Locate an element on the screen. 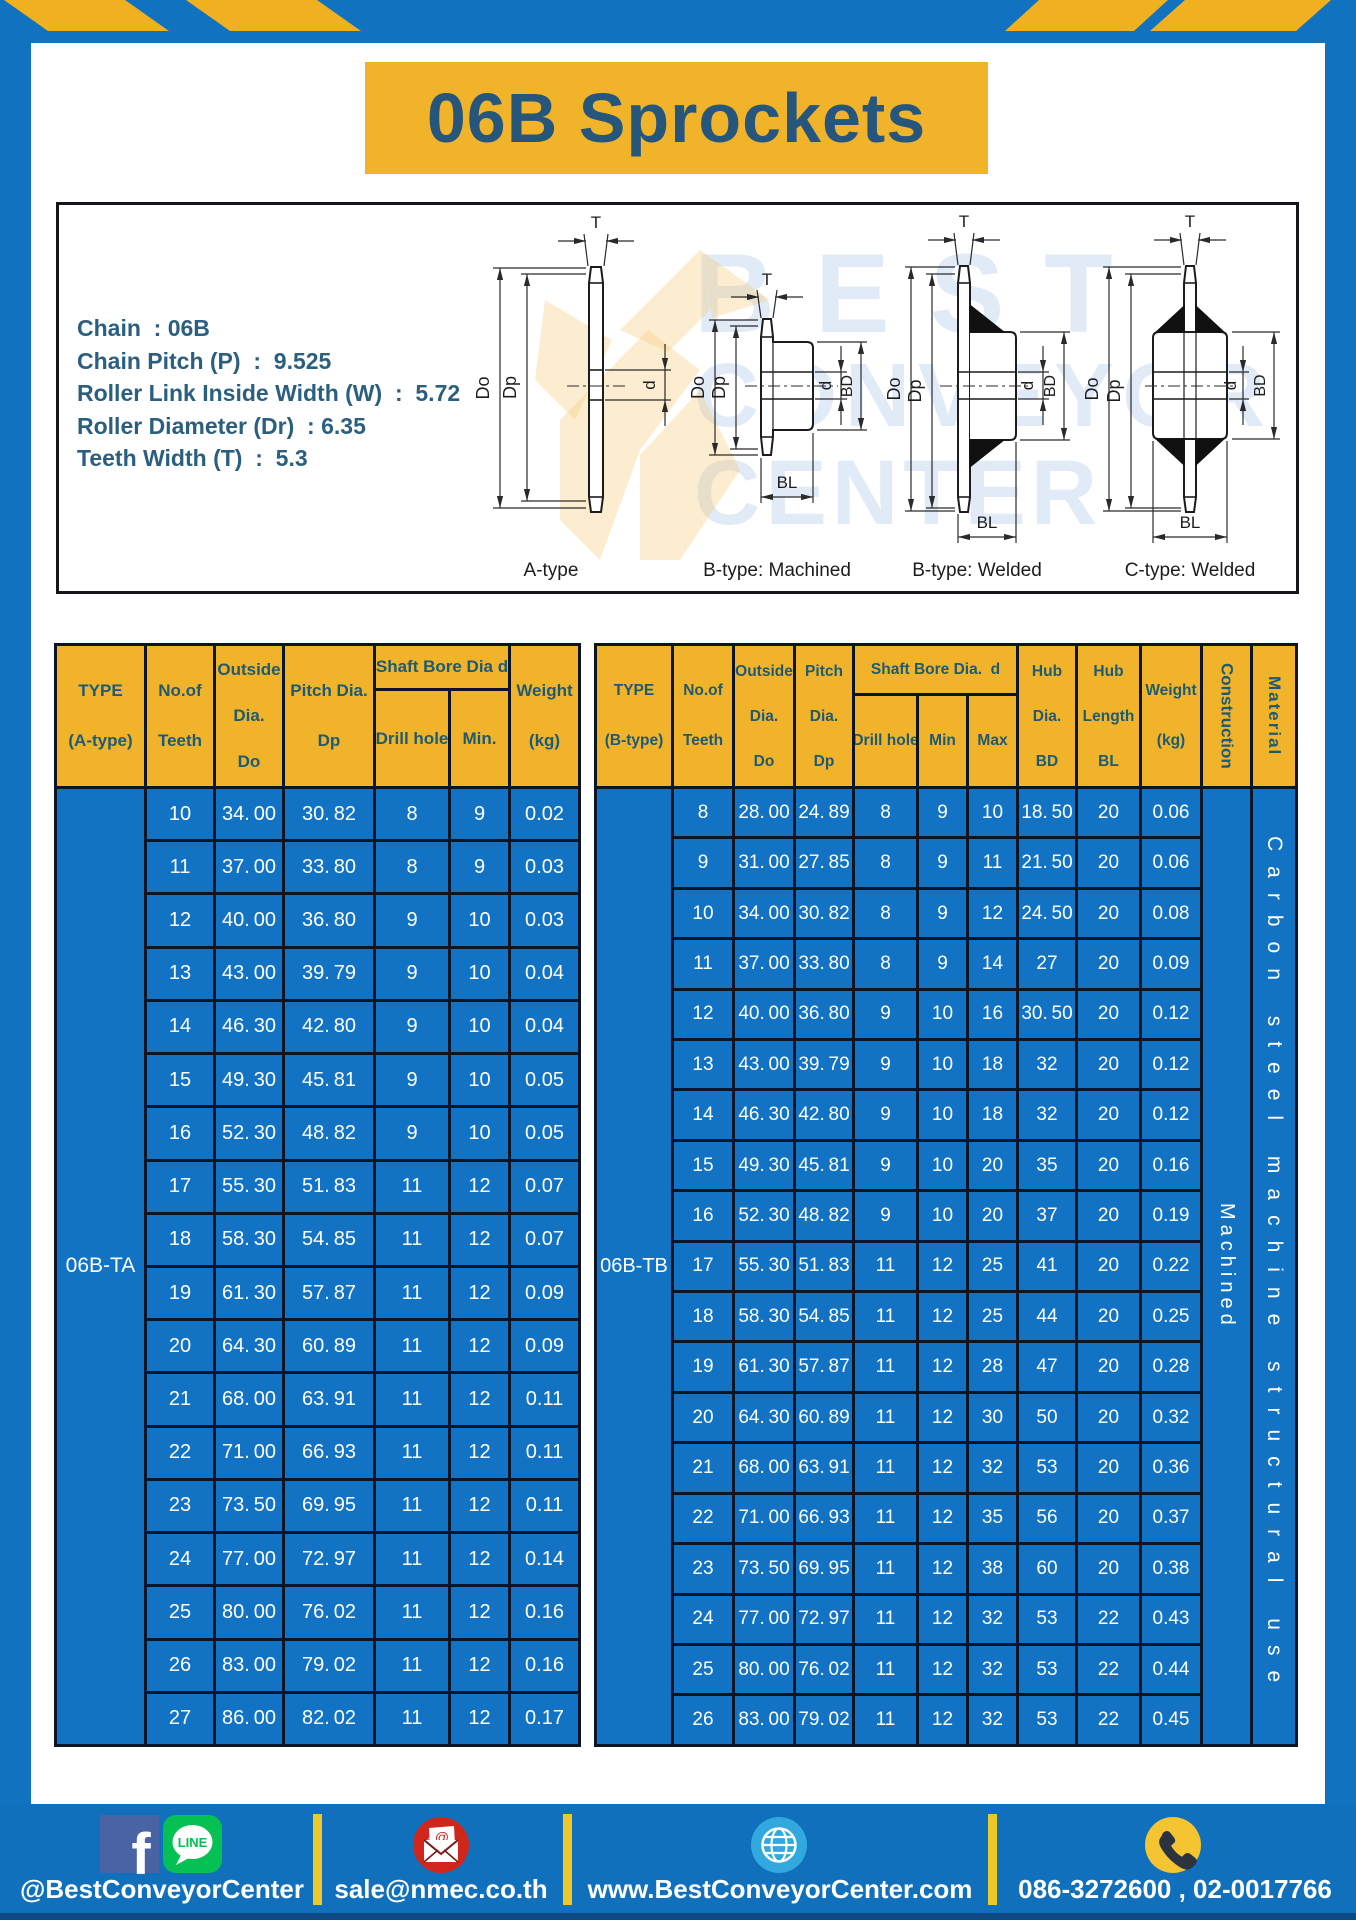 The height and width of the screenshot is (1920, 1356). svg-text: B-type: Welded is located at coordinates (977, 570).